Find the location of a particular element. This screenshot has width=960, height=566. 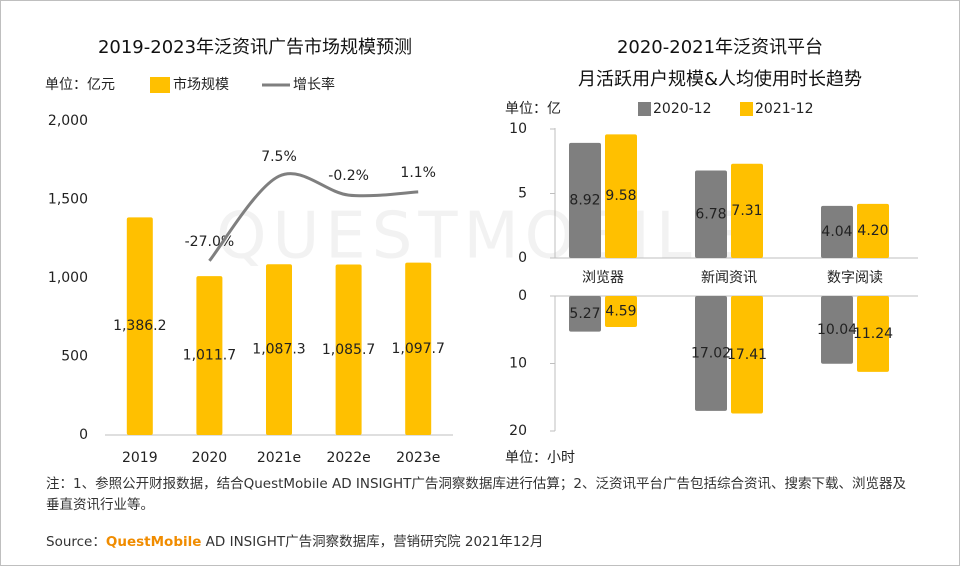

data-label: 6.78 is located at coordinates (710, 214).